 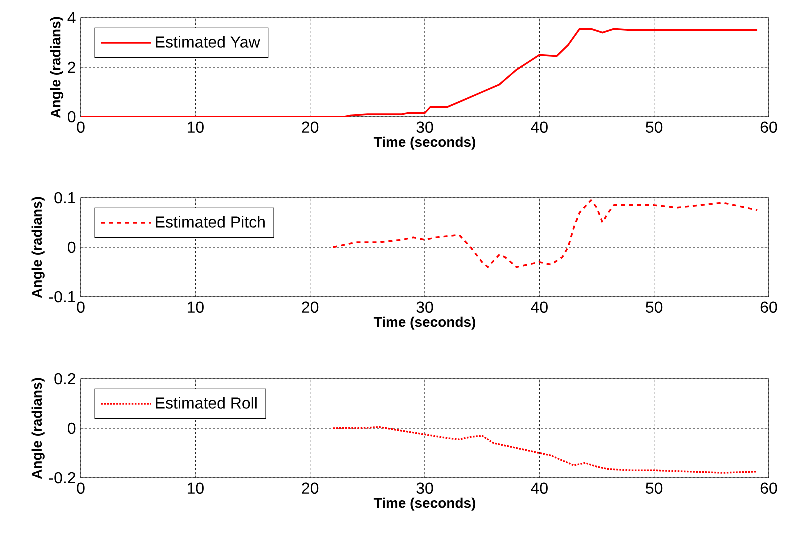 What do you see at coordinates (210, 222) in the screenshot?
I see `legend-label: Estimated Pitch` at bounding box center [210, 222].